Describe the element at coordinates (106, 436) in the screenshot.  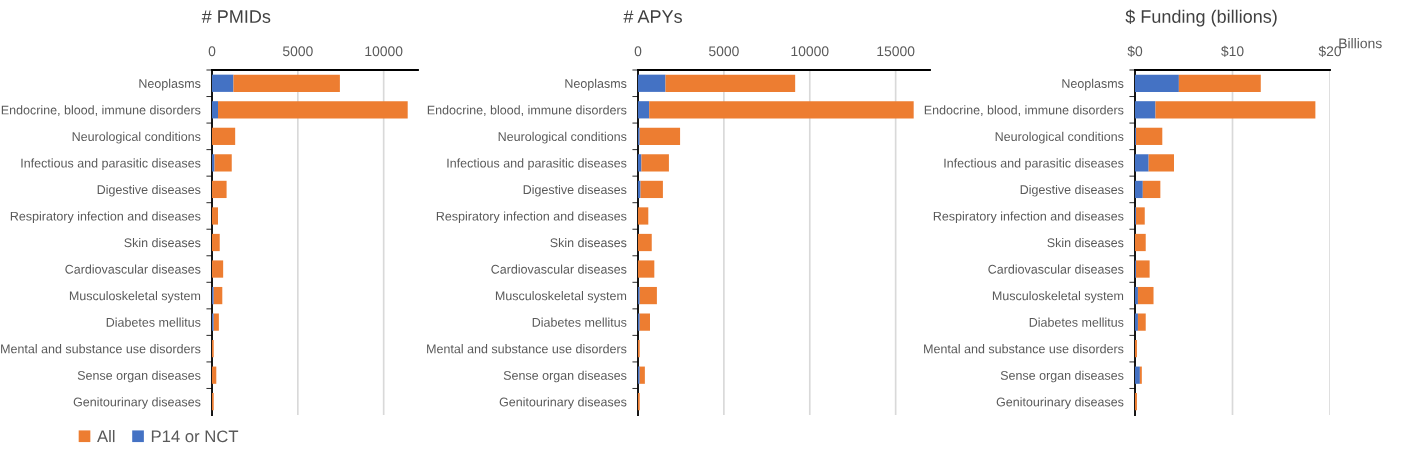
I see `legend-label: All` at that location.